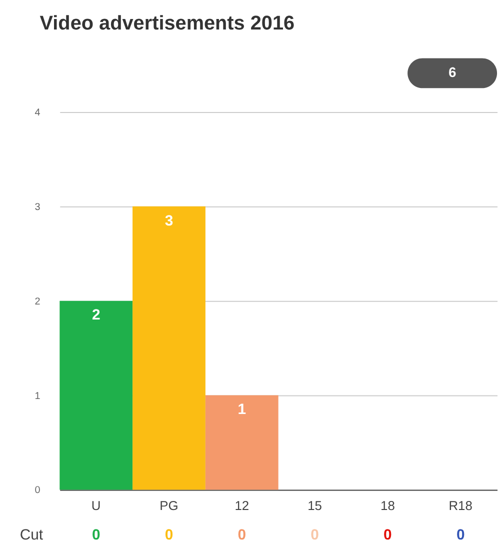 The image size is (502, 550). What do you see at coordinates (242, 506) in the screenshot?
I see `x-tick-label: 12` at bounding box center [242, 506].